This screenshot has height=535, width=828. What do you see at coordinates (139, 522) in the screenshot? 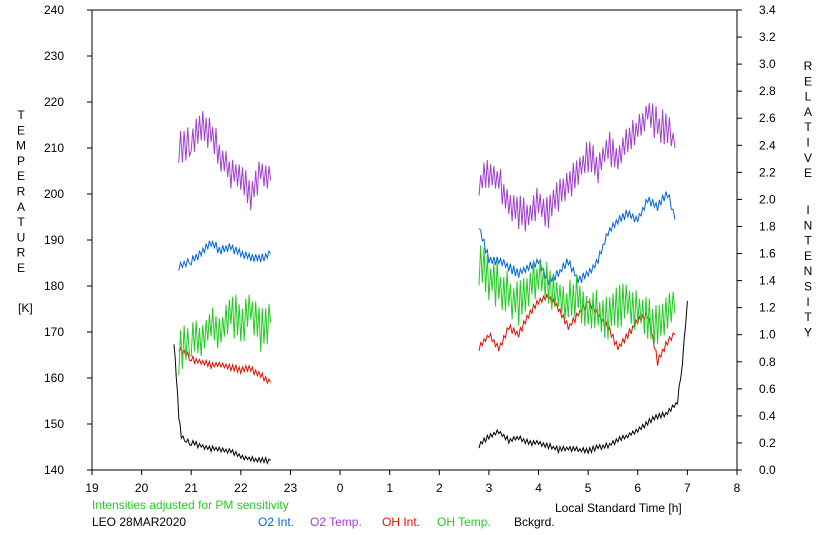
I see `station-date-label: LEO 28MAR2020` at bounding box center [139, 522].